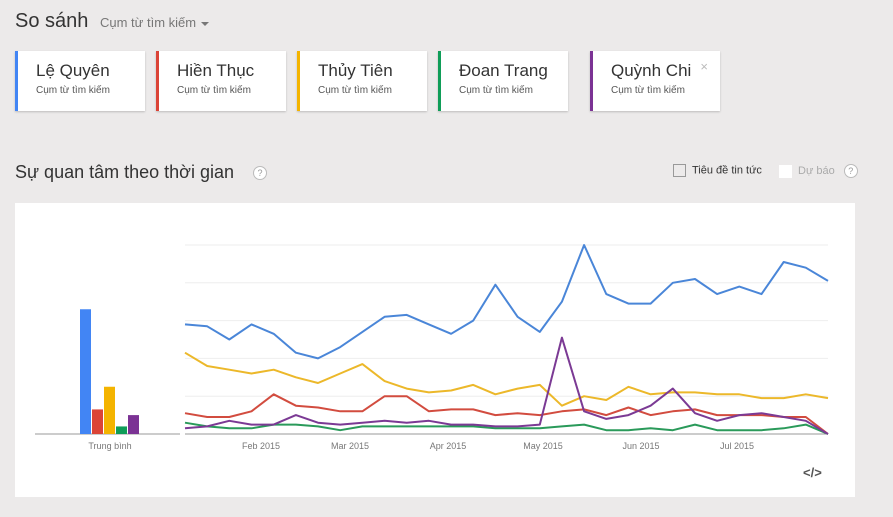  Describe the element at coordinates (641, 446) in the screenshot. I see `x-tick-label: Jun 2015` at that location.